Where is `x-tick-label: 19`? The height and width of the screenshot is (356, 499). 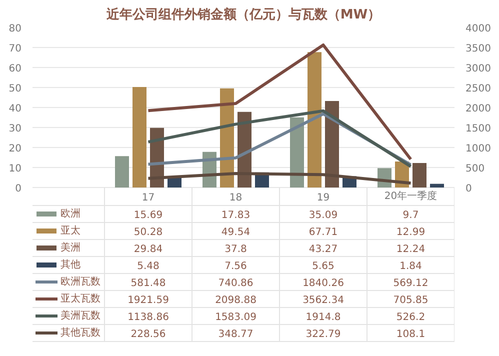
x-tick-label: 19 is located at coordinates (323, 198).